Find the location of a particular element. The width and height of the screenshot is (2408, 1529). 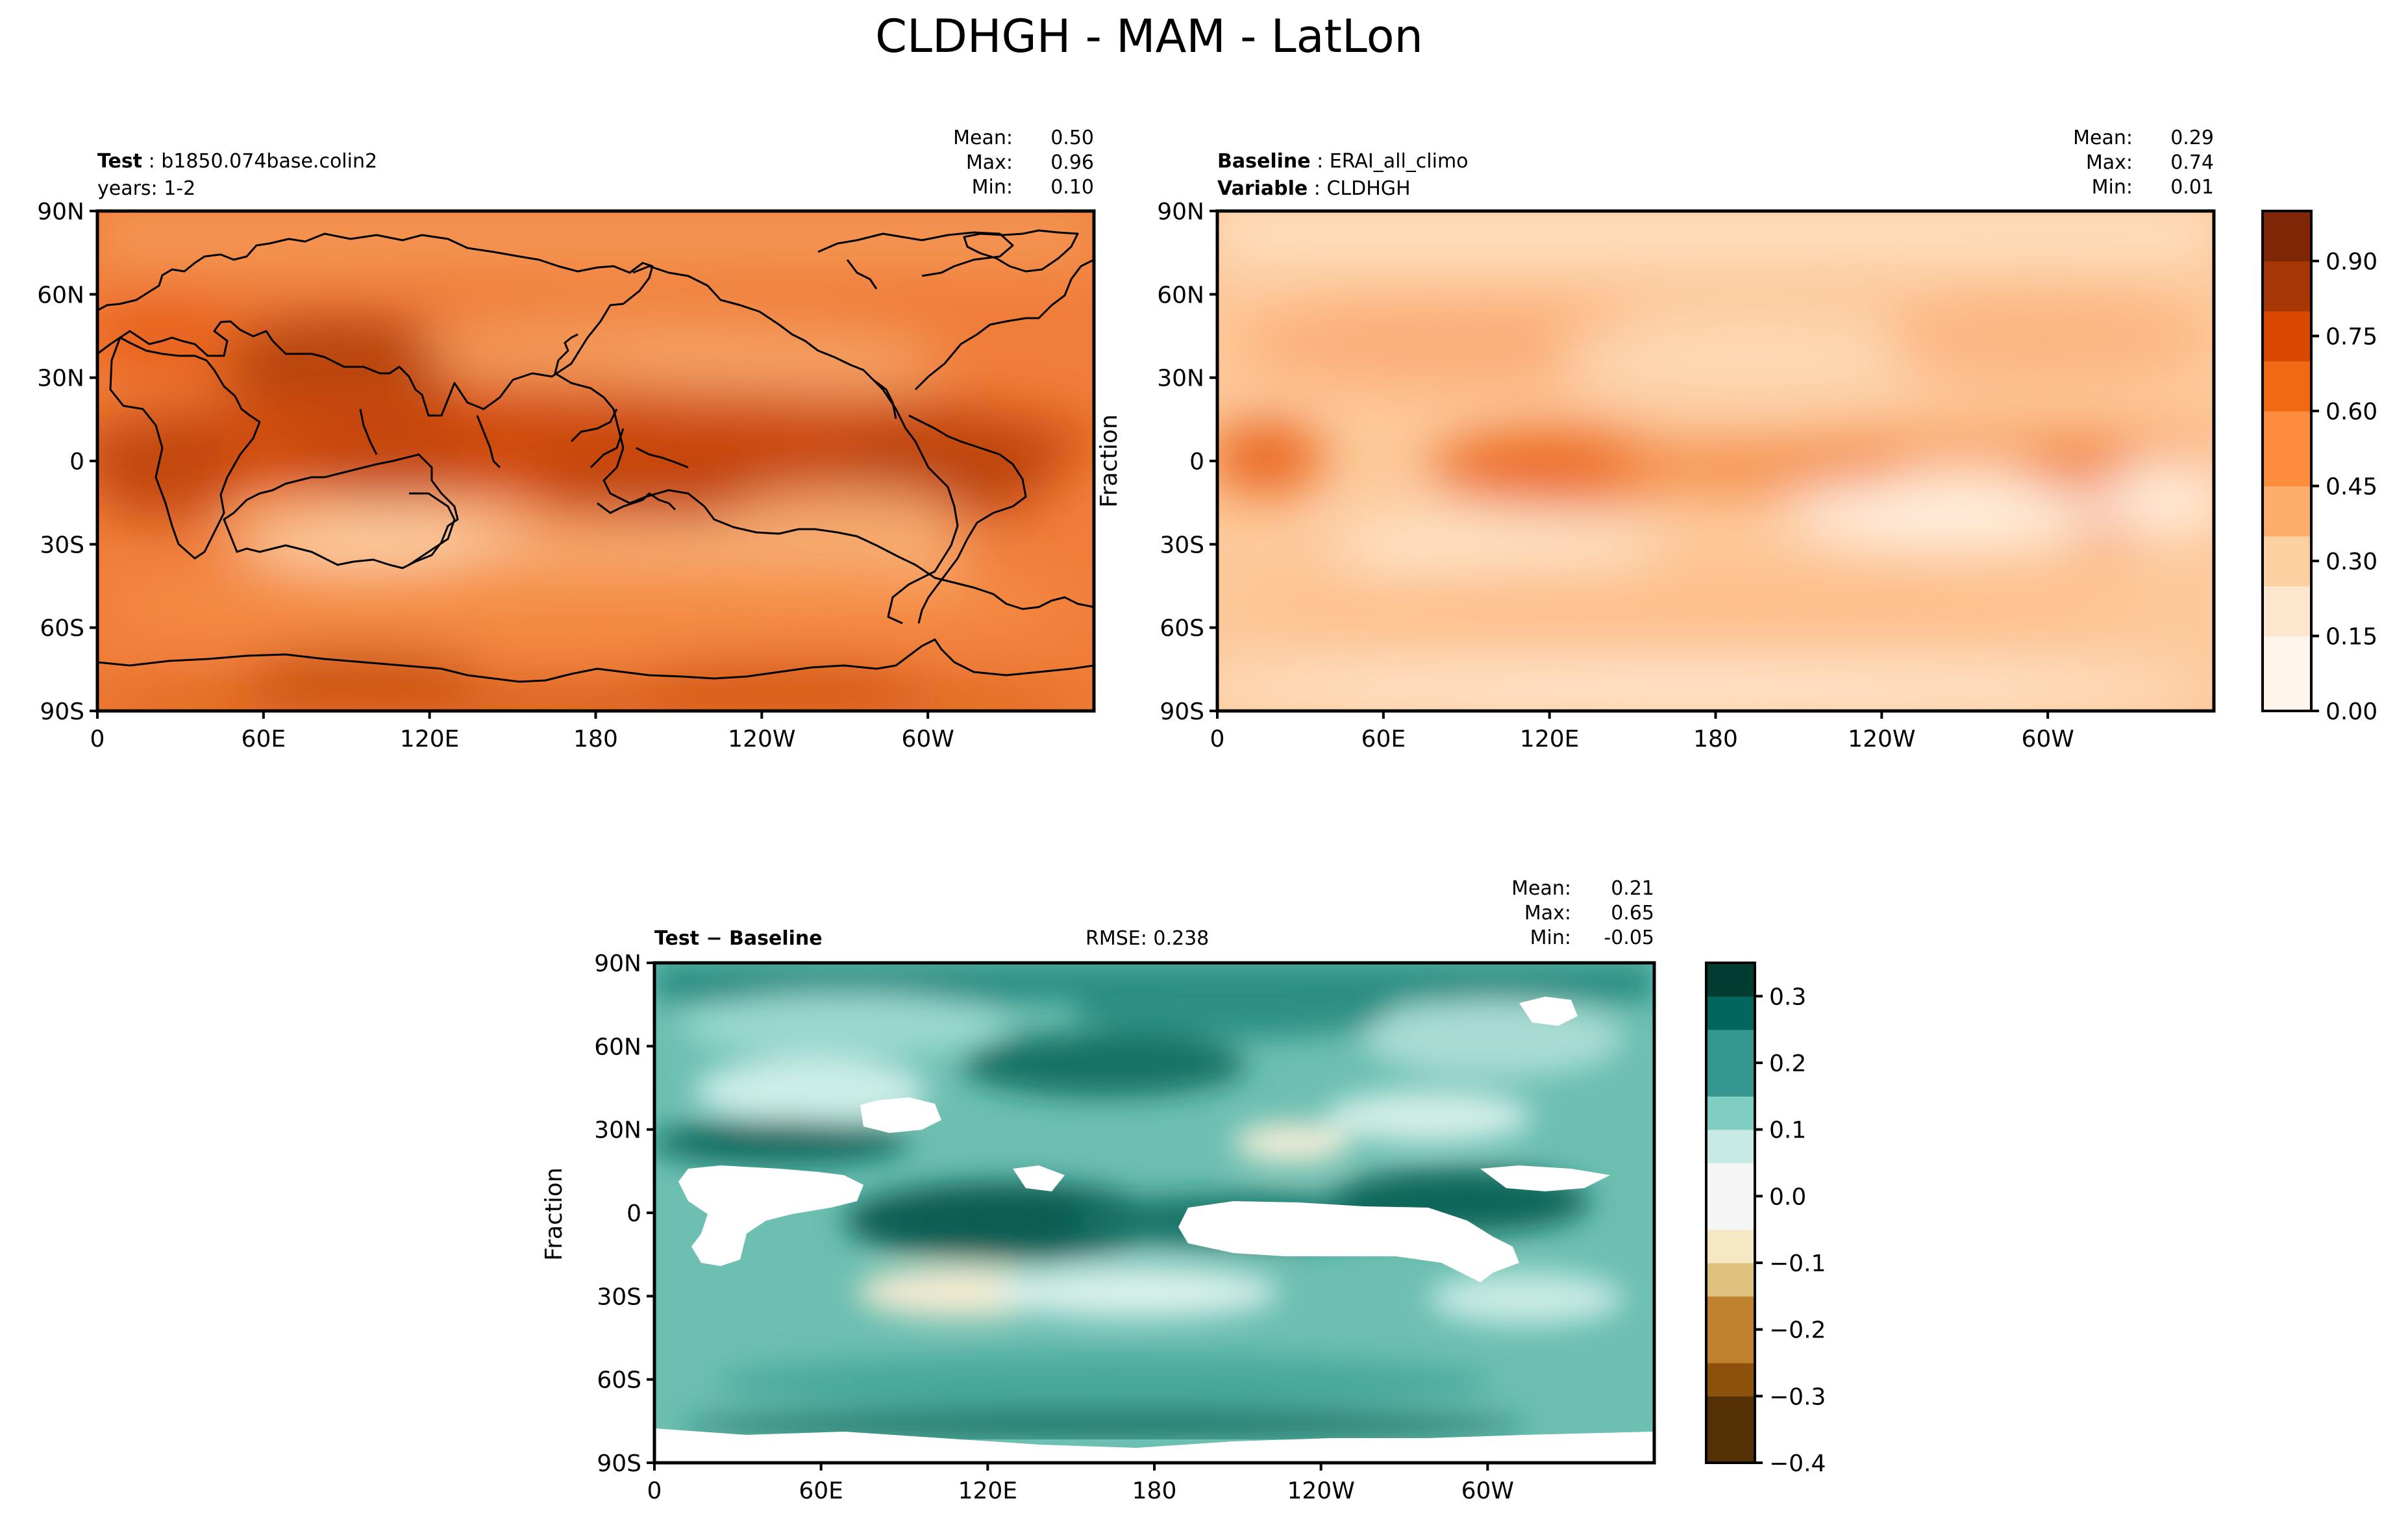

baseline-stats: Mean: 0.29 Max: 0.74 Min: 0.01 is located at coordinates (2143, 163).